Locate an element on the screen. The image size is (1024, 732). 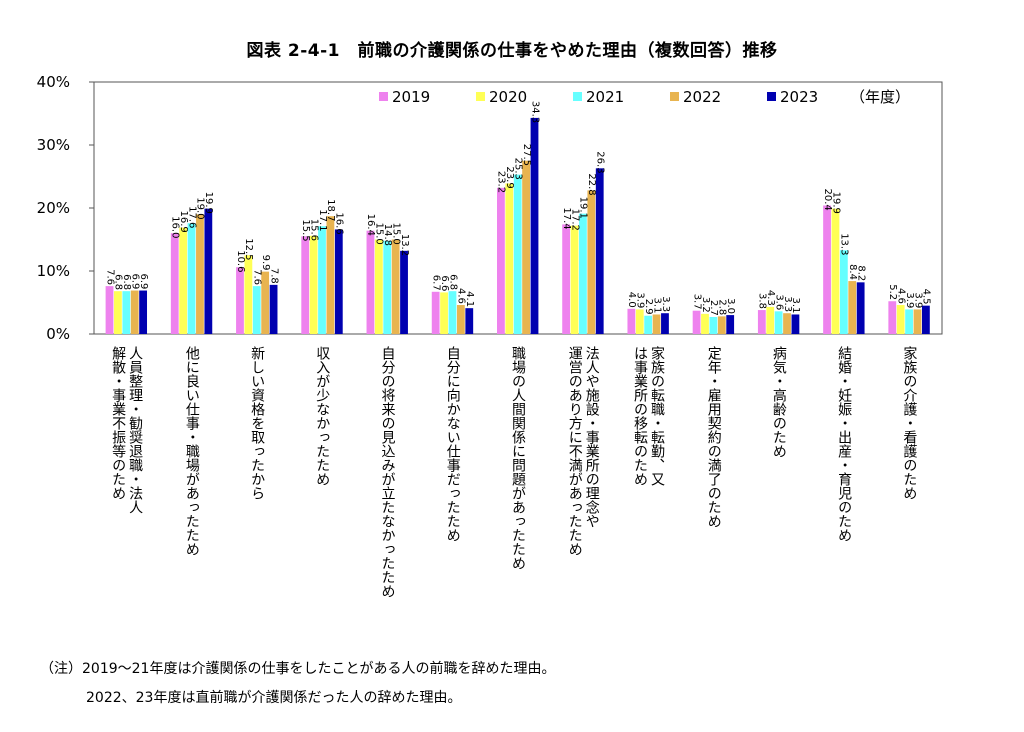
data-label: 6.9 is located at coordinates (135, 282).